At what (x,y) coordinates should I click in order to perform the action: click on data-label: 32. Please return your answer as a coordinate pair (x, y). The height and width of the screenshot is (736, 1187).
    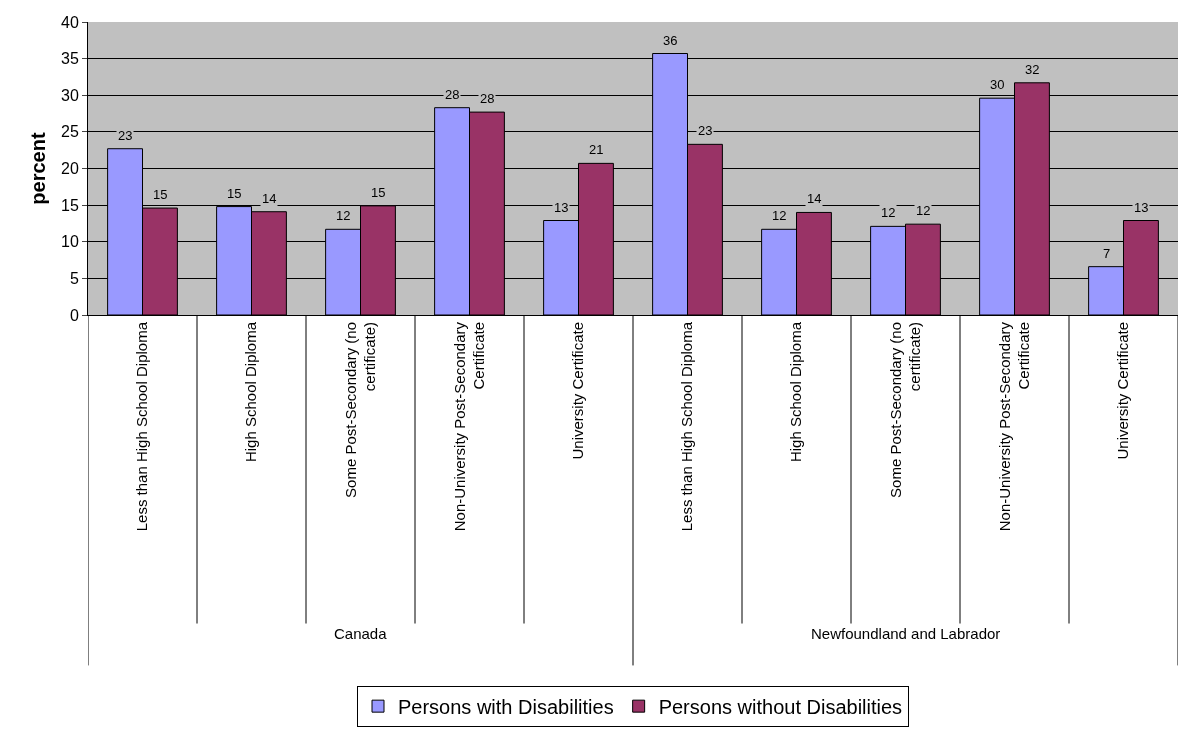
    Looking at the image, I should click on (1032, 69).